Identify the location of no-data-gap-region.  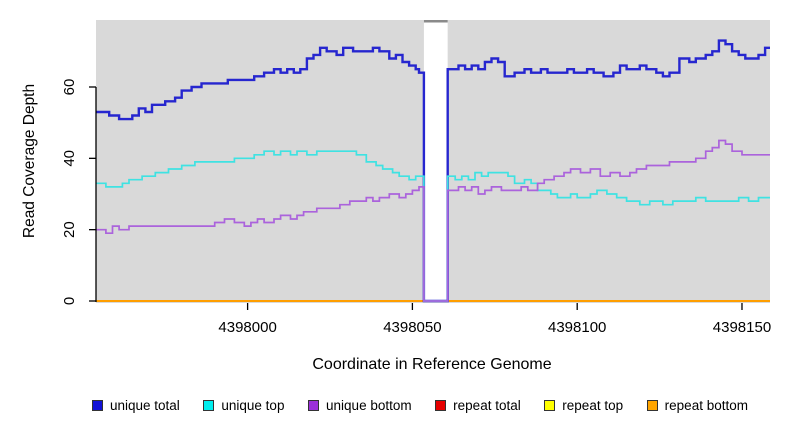
(435, 161).